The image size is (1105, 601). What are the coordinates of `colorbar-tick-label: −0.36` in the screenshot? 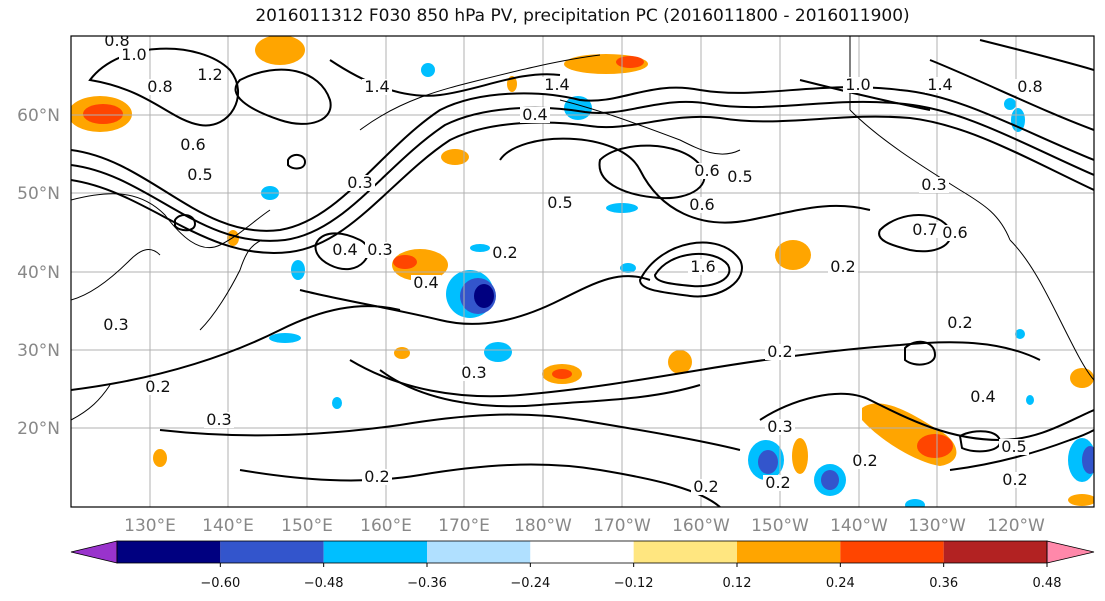 It's located at (427, 583).